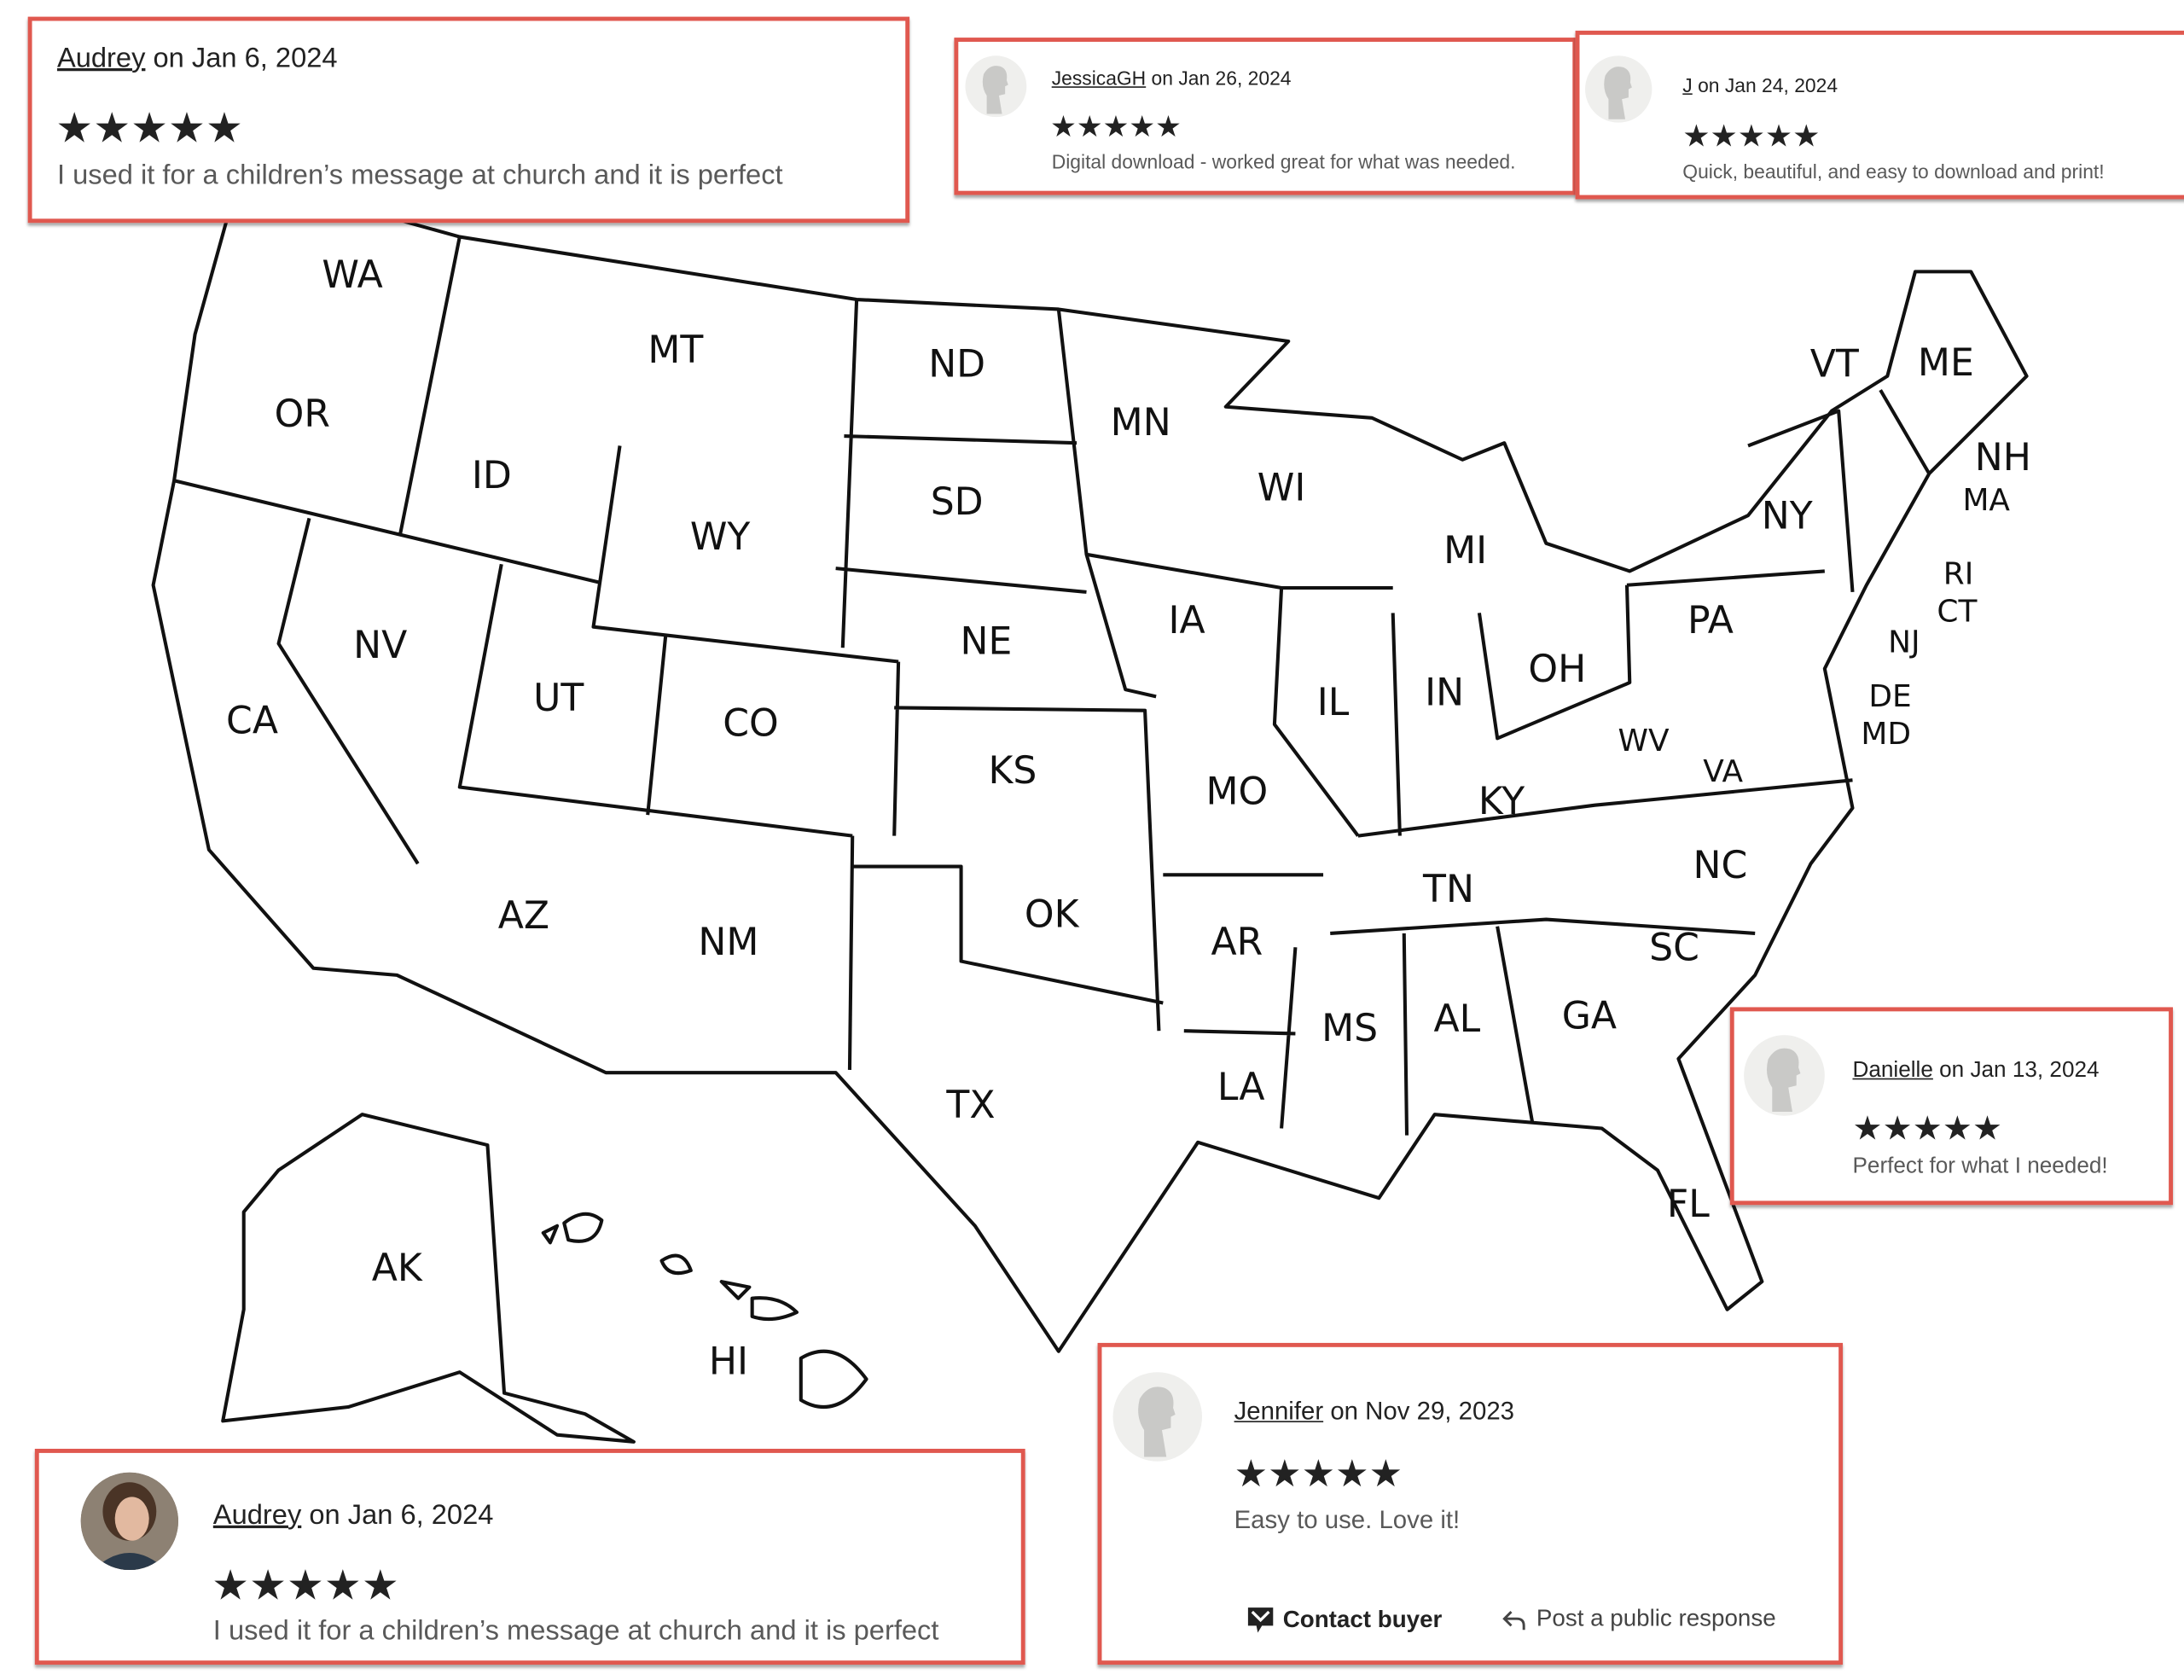  What do you see at coordinates (1674, 949) in the screenshot?
I see `state-label-sc: SC` at bounding box center [1674, 949].